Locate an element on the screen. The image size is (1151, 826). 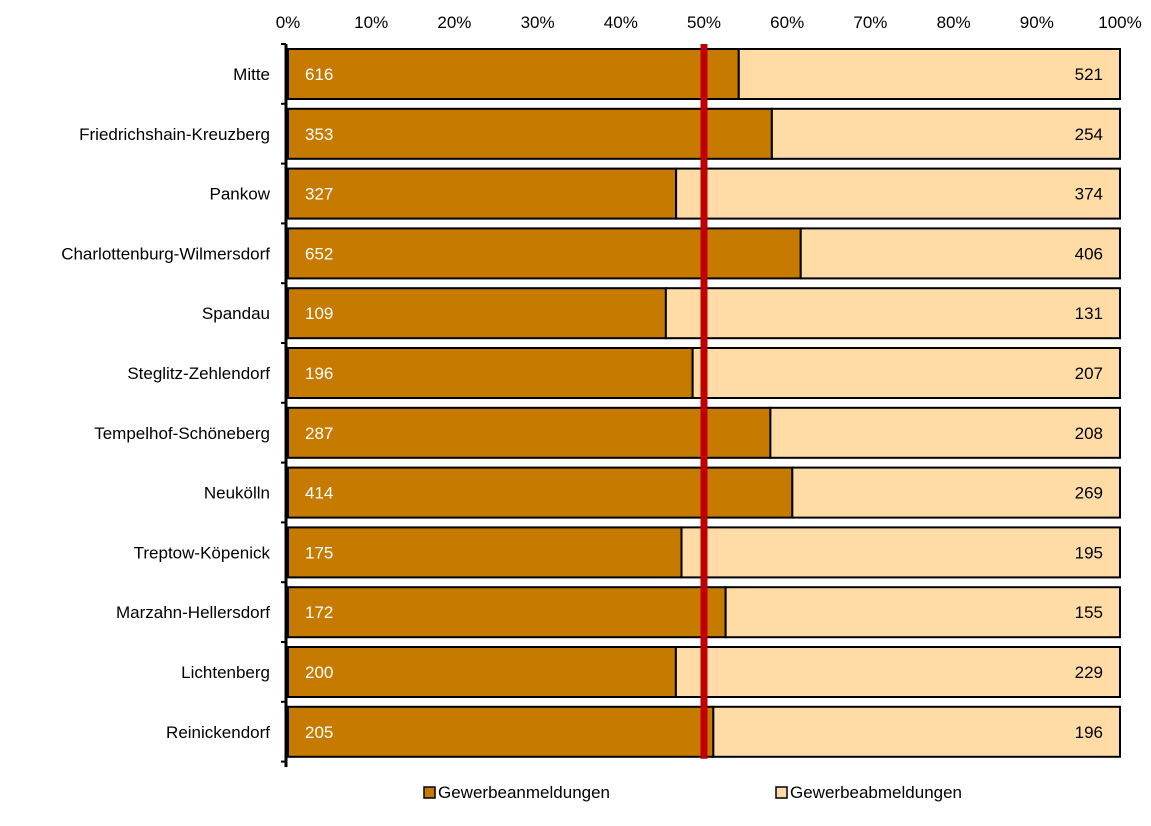
data-label-abmeldungen: 155 is located at coordinates (1089, 612).